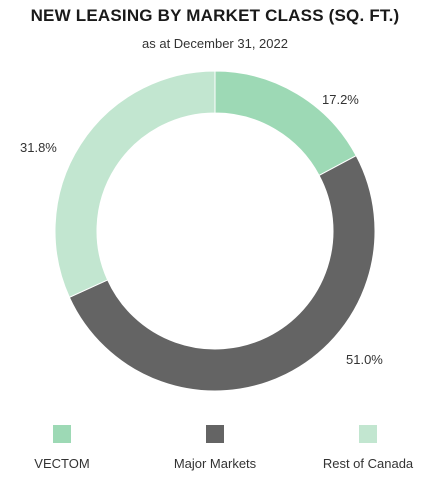 The height and width of the screenshot is (477, 430). What do you see at coordinates (364, 359) in the screenshot?
I see `slice-label-major-markets: 51.0%` at bounding box center [364, 359].